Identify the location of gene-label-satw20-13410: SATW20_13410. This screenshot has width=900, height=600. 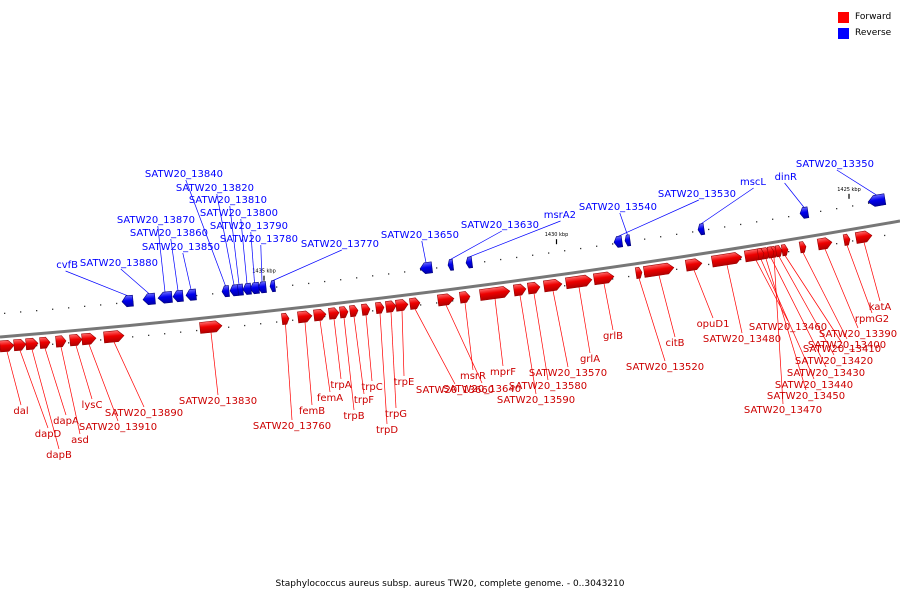
(842, 349).